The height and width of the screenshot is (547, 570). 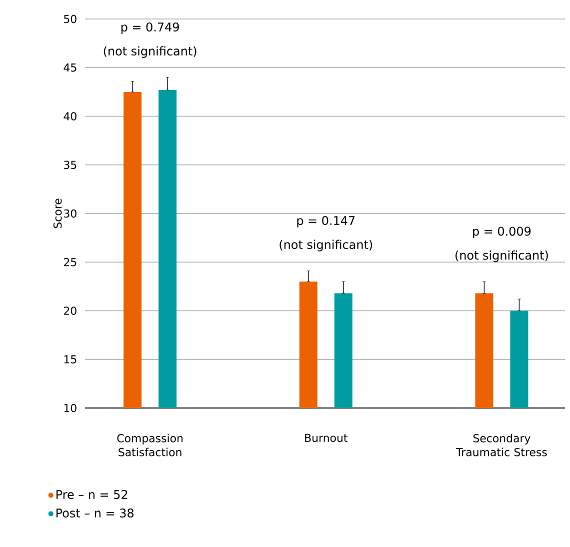 I want to click on annotation: p = 0.009, so click(x=502, y=232).